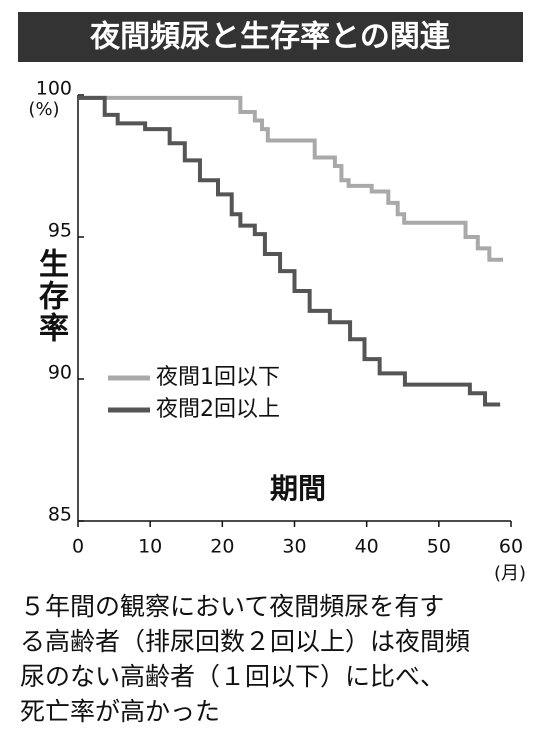 The width and height of the screenshot is (541, 754). Describe the element at coordinates (60, 515) in the screenshot. I see `y-tick-label: 85` at that location.